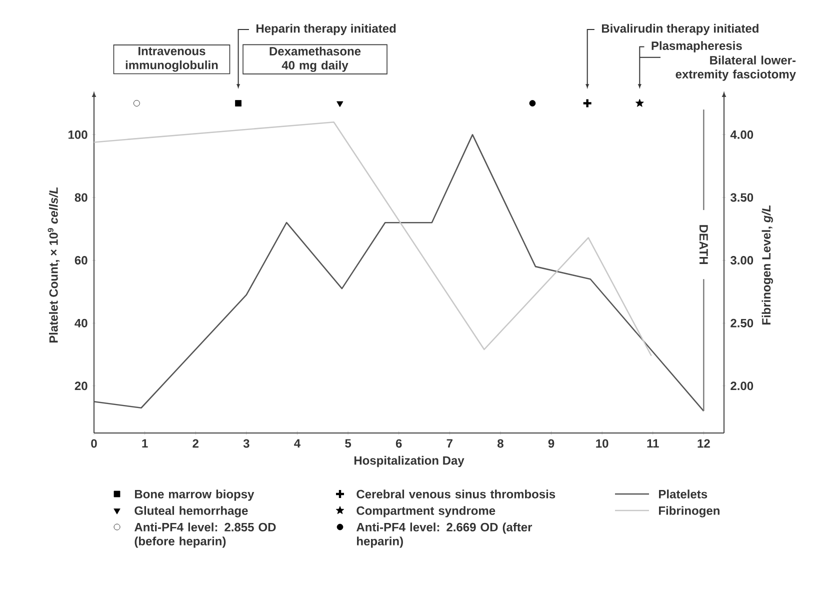 This screenshot has width=840, height=592. What do you see at coordinates (500, 443) in the screenshot?
I see `x-tick-label: 8` at bounding box center [500, 443].